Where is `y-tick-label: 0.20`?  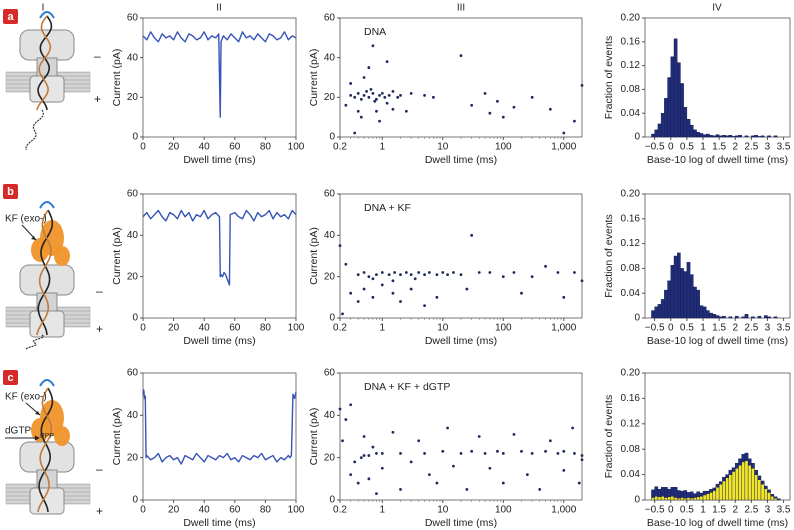
y-tick-label: 0.20 is located at coordinates (631, 373).